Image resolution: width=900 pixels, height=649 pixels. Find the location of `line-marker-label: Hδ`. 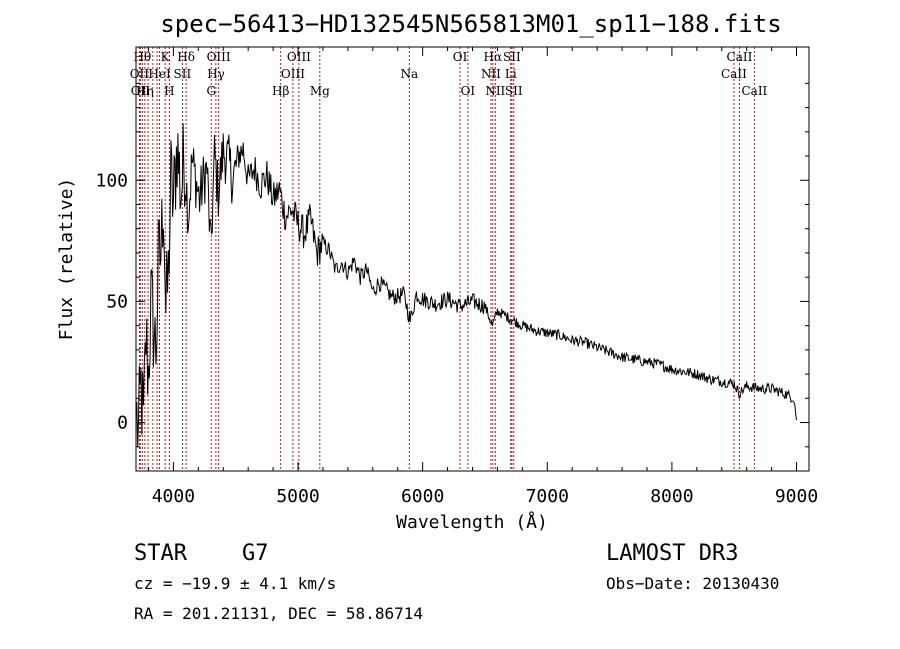

line-marker-label: Hδ is located at coordinates (186, 57).